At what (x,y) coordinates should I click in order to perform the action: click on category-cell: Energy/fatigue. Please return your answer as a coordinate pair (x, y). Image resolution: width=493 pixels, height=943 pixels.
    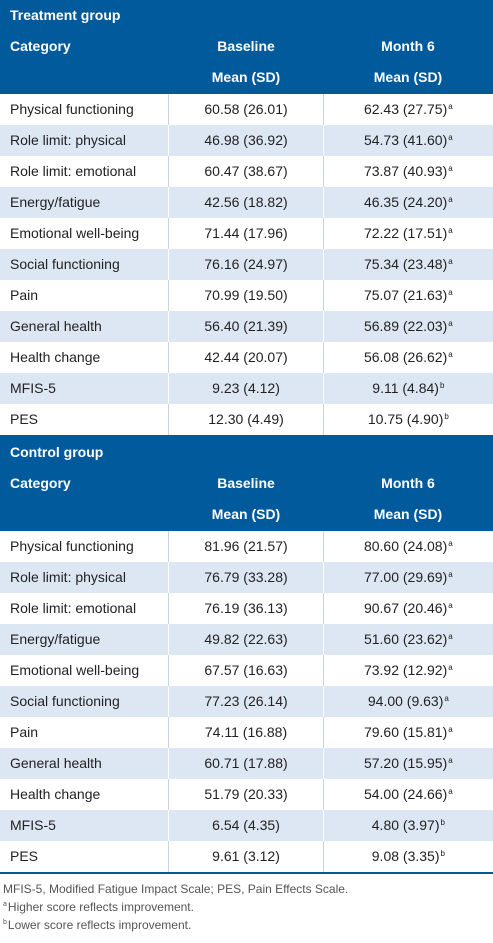
    Looking at the image, I should click on (55, 202).